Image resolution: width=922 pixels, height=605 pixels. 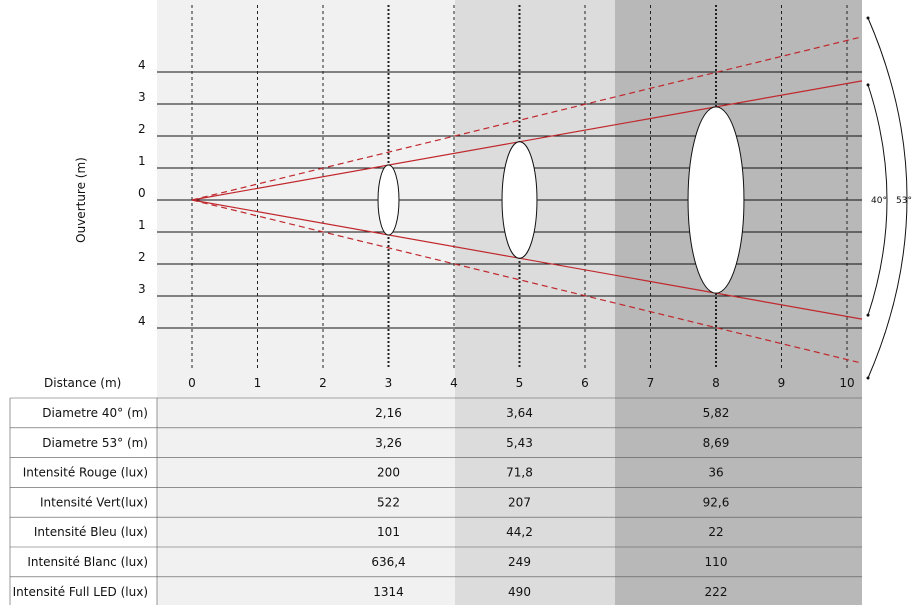 I want to click on x-tick-labels: 0 1 2 3 4 5 6 7 8 9 10, so click(x=521, y=383).